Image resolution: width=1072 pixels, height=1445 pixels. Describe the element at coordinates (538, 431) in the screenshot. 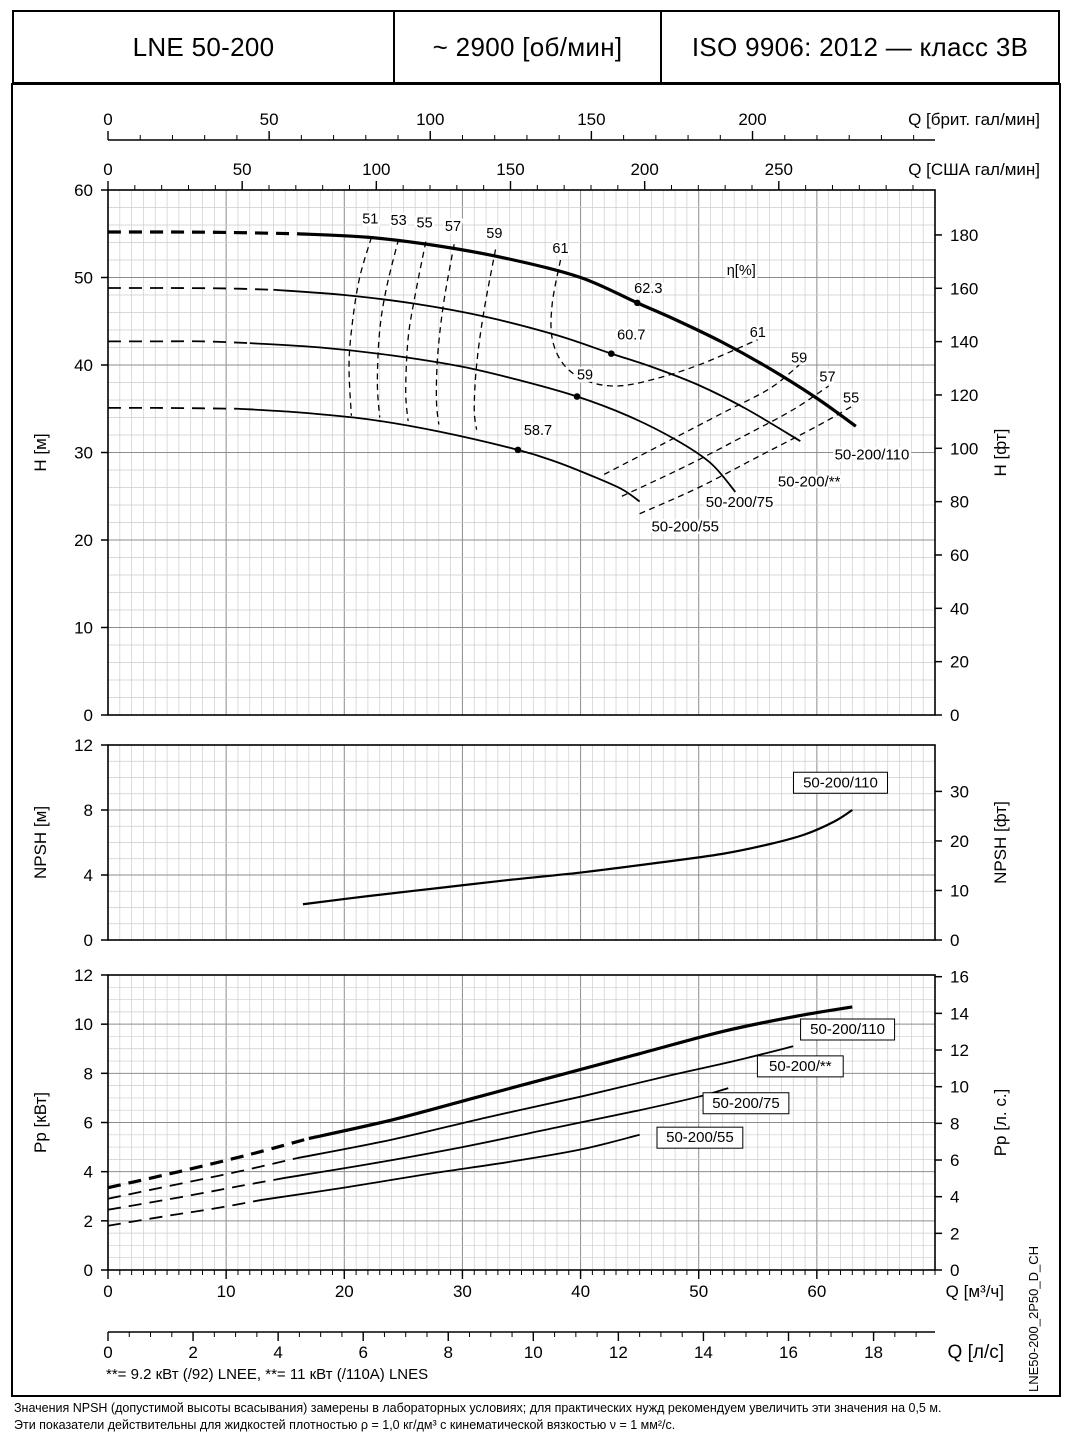

I see `svg-text: 58.7` at that location.